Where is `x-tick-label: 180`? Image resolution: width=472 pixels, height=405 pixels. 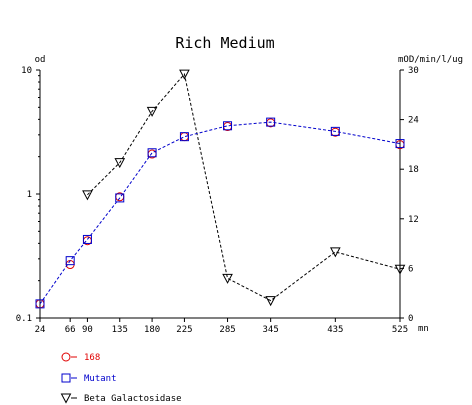 x-tick-label: 180 is located at coordinates (152, 330).